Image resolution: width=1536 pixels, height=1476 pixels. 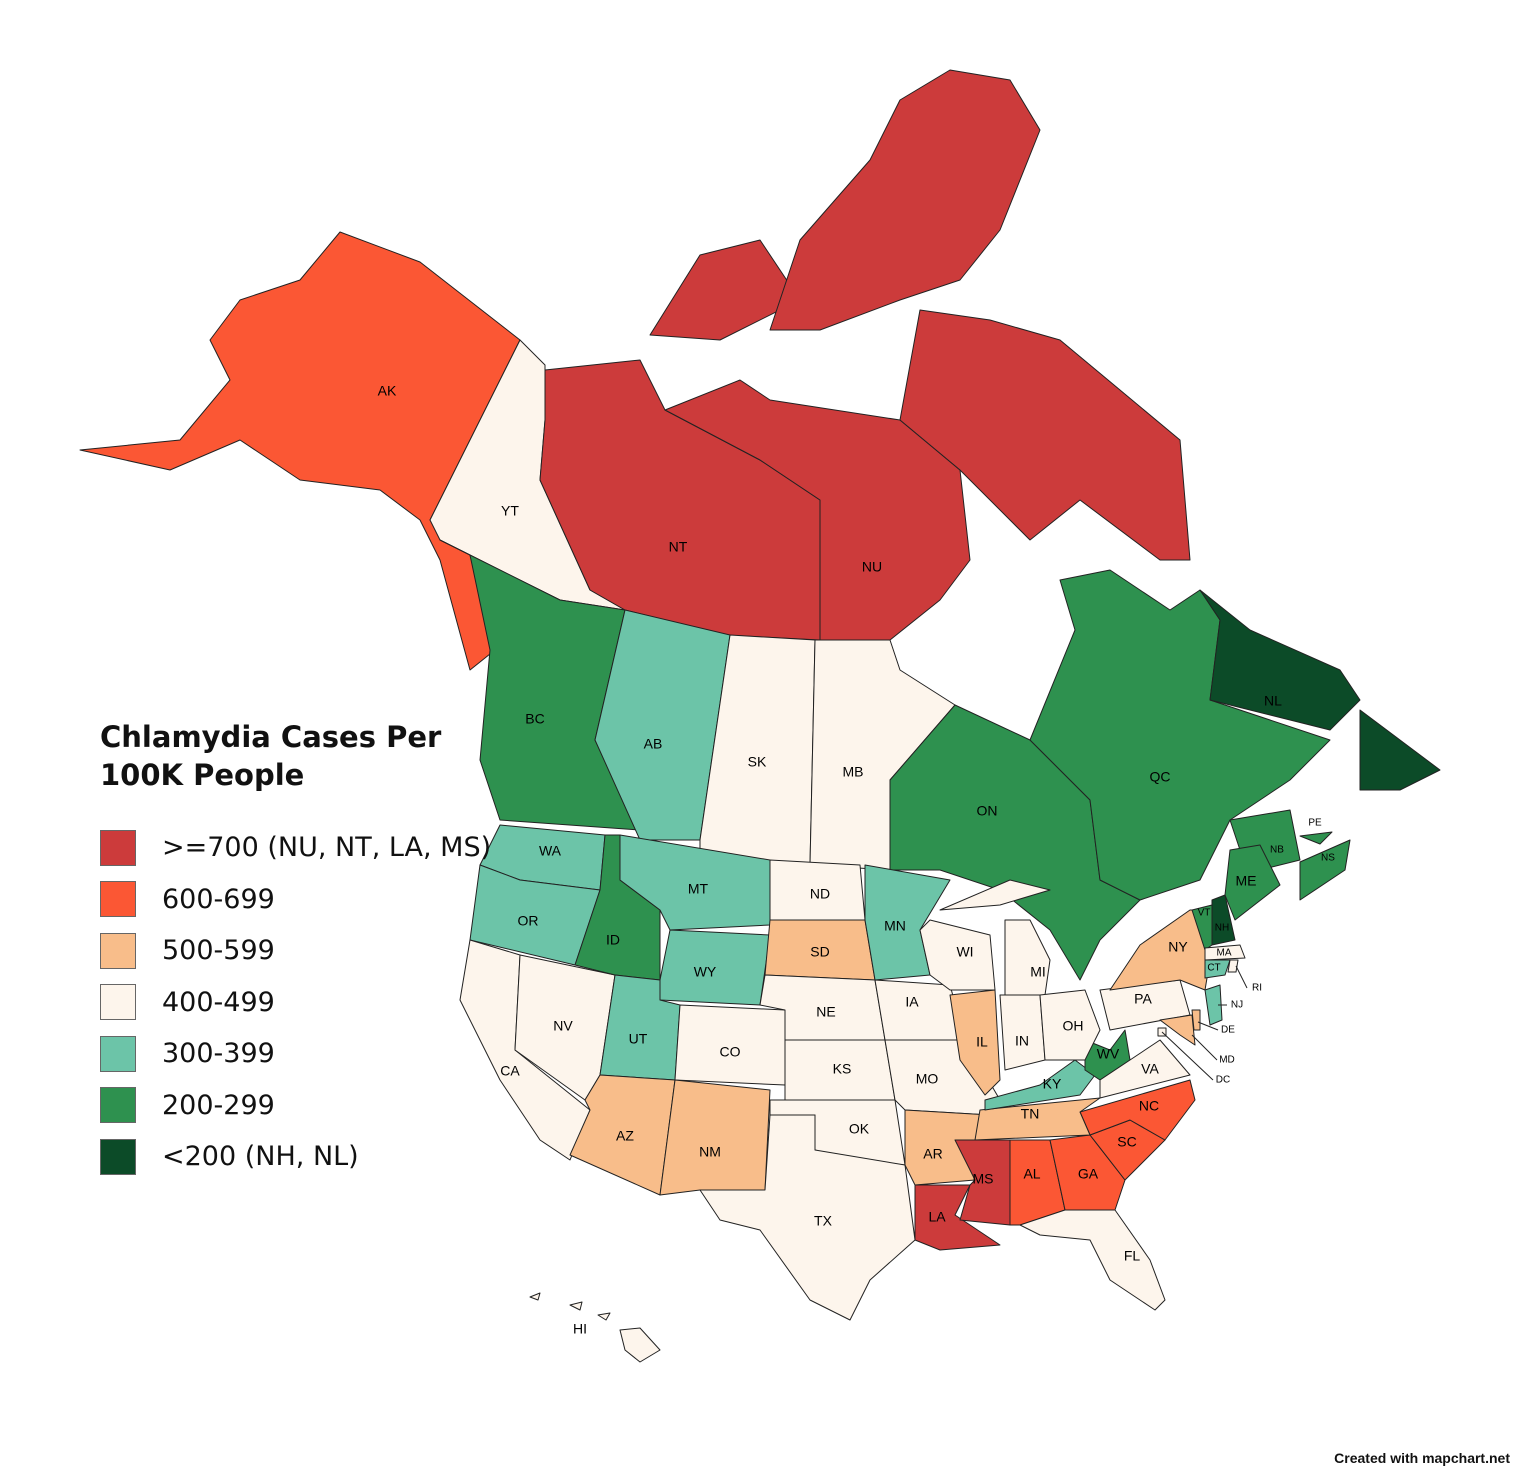 I want to click on region-label: SD, so click(x=819, y=952).